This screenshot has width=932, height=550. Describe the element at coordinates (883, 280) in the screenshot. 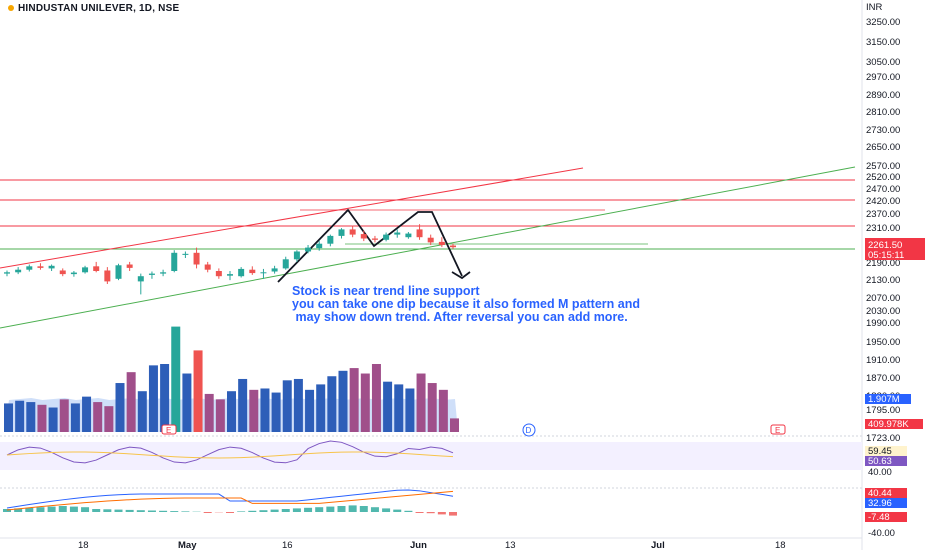

I see `price-tick: 2130.00` at that location.